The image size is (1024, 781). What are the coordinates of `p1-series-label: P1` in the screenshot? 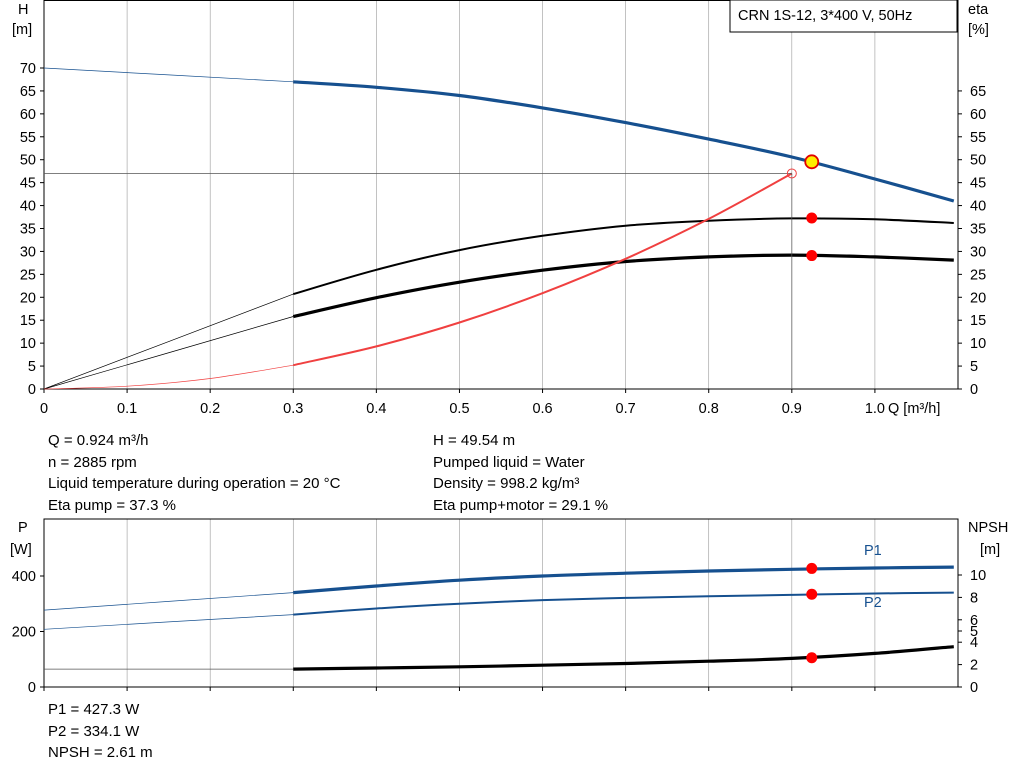 It's located at (873, 551).